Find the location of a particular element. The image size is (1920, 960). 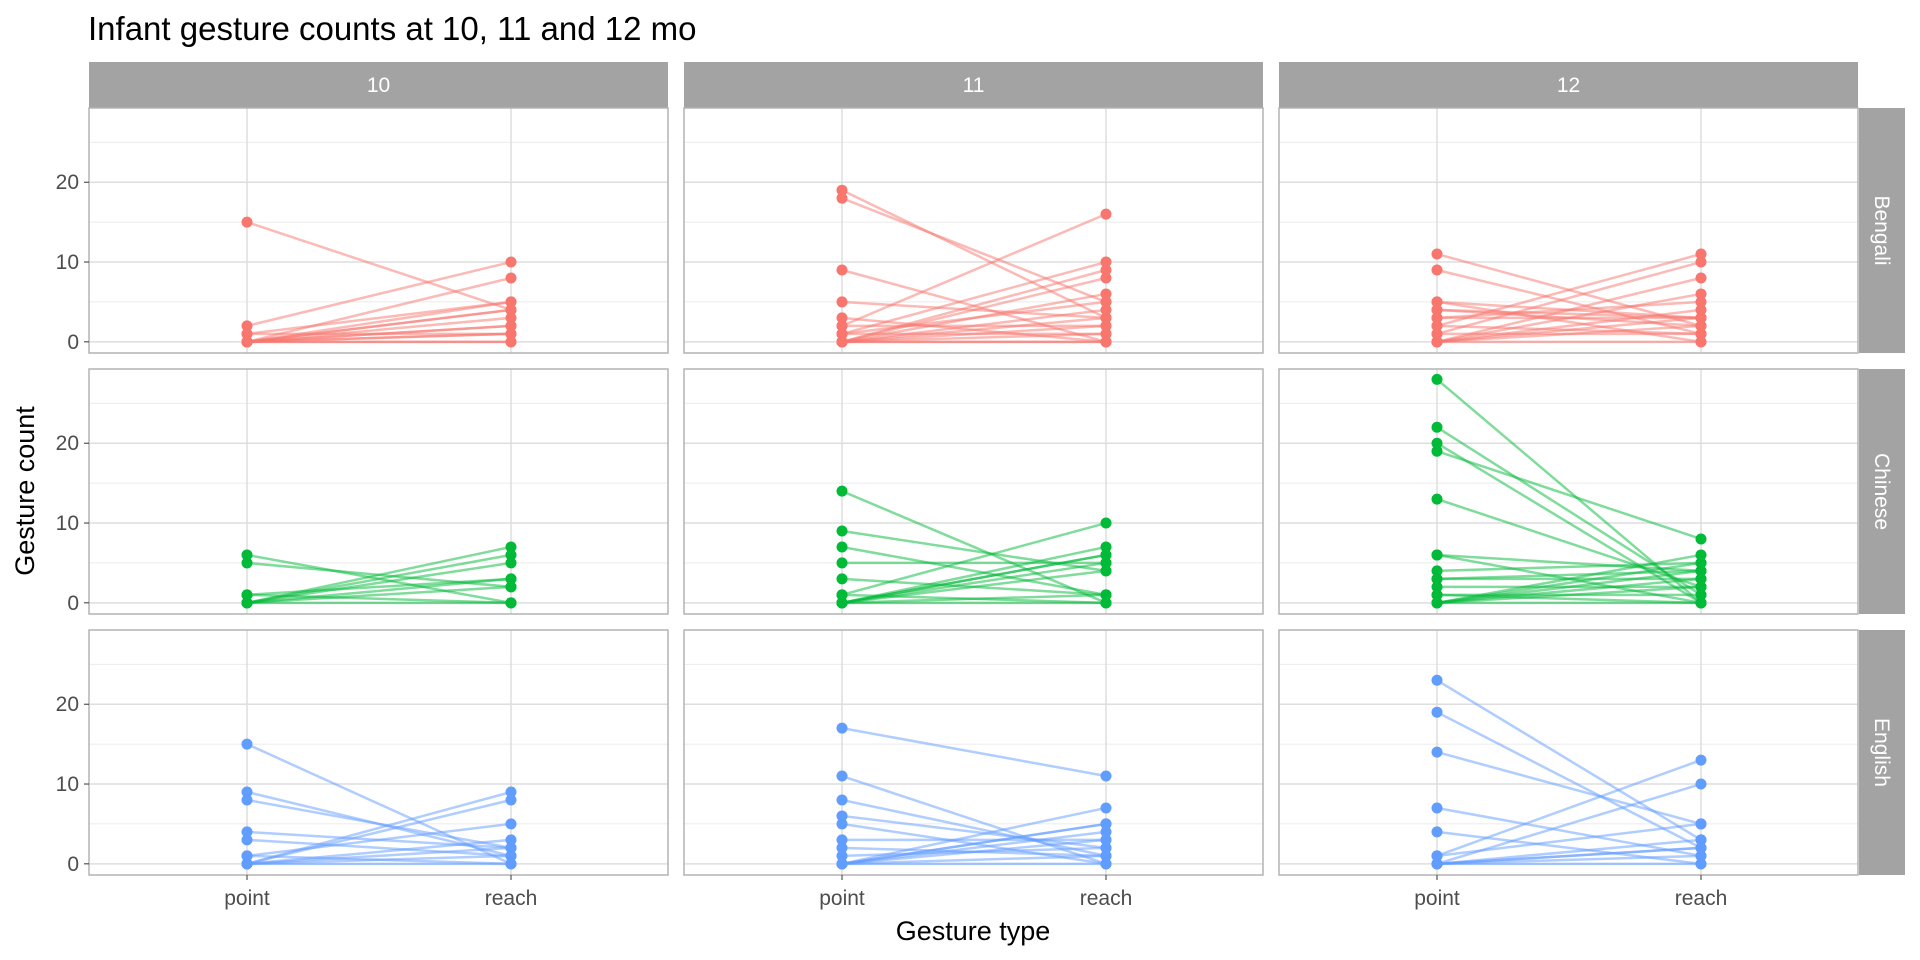

row-strip-chinese is located at coordinates (1882, 491).